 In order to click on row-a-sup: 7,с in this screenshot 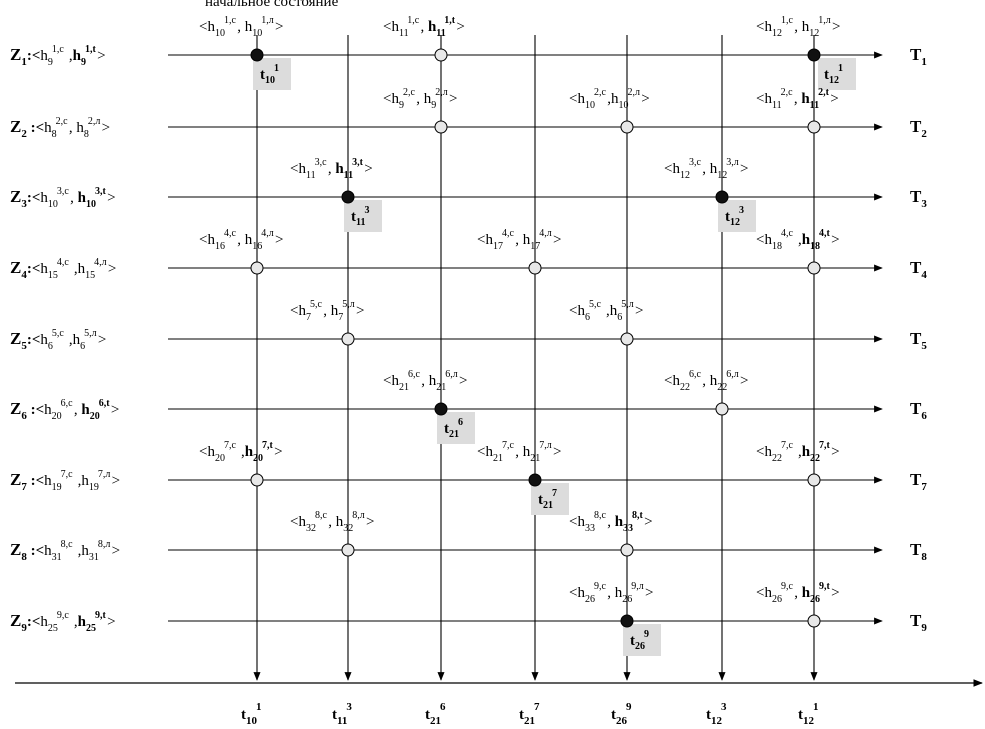, I will do `click(67, 474)`.